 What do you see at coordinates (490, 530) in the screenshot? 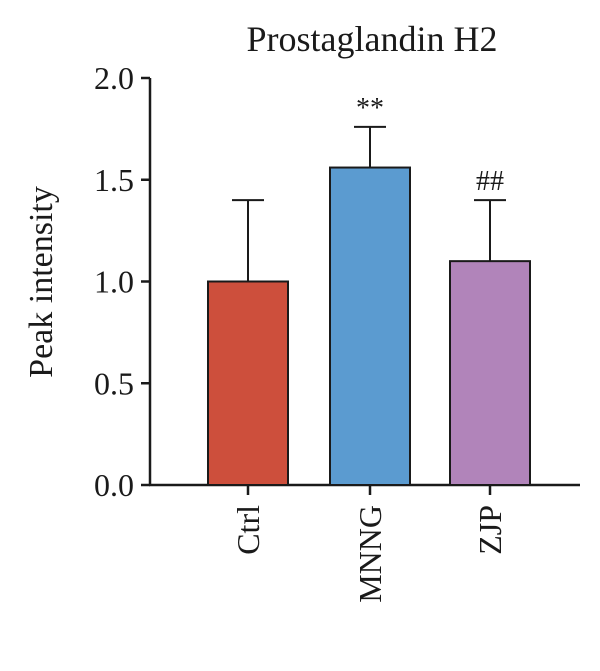
I see `x-tick-label-zjp: ZJP` at bounding box center [490, 530].